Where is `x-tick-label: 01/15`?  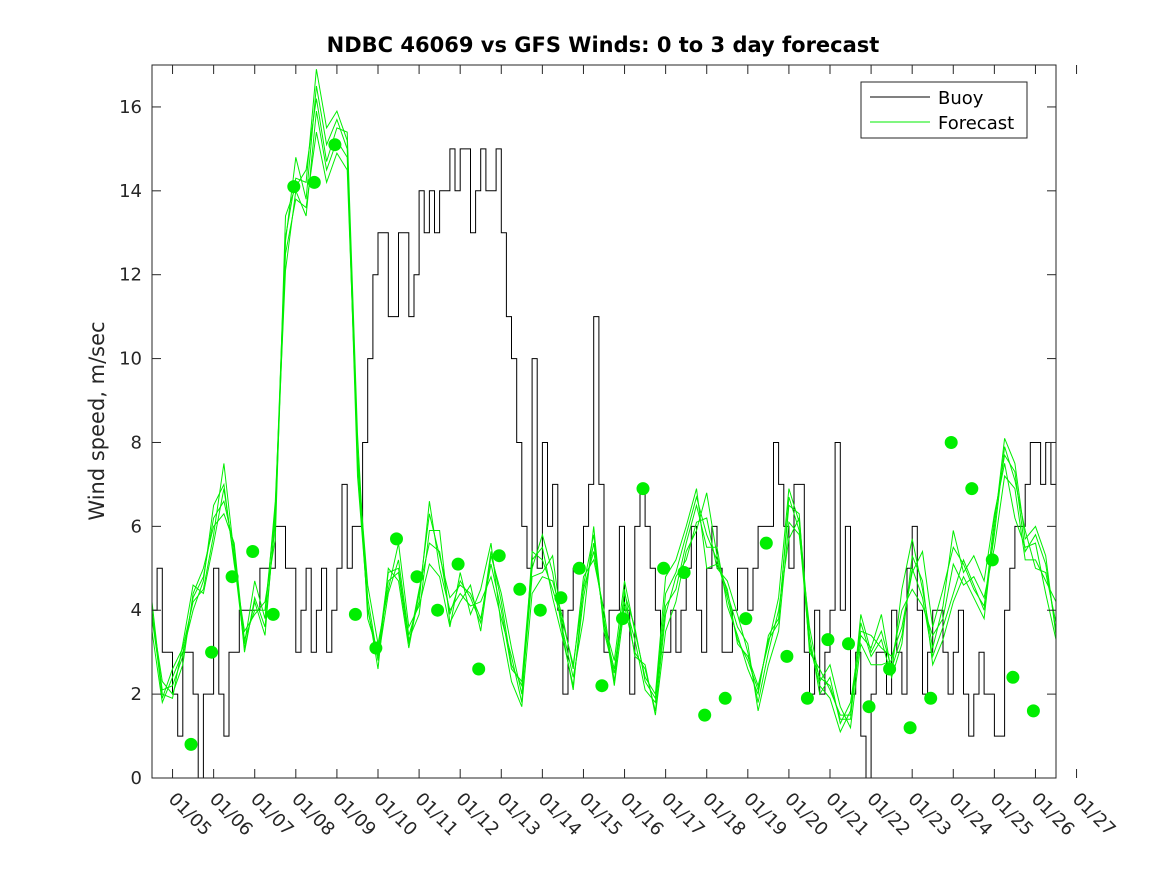 x-tick-label: 01/15 is located at coordinates (601, 815).